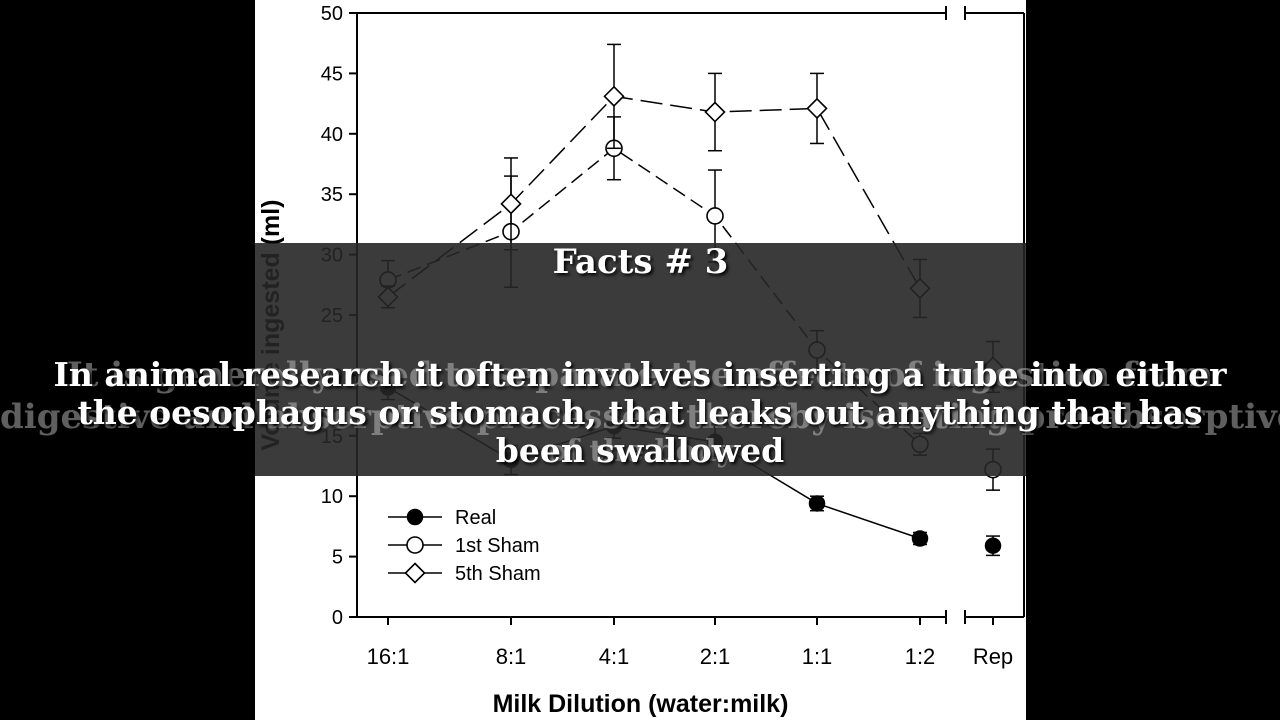  Describe the element at coordinates (920, 656) in the screenshot. I see `x-tick-label: 1:2` at that location.